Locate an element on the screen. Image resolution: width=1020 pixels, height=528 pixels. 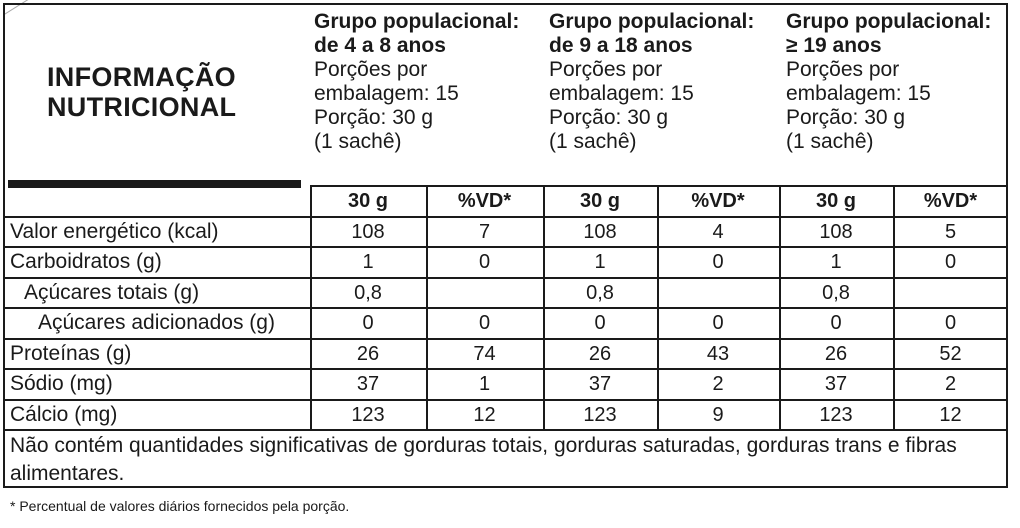
nutrient-value: 43 is located at coordinates (718, 354).